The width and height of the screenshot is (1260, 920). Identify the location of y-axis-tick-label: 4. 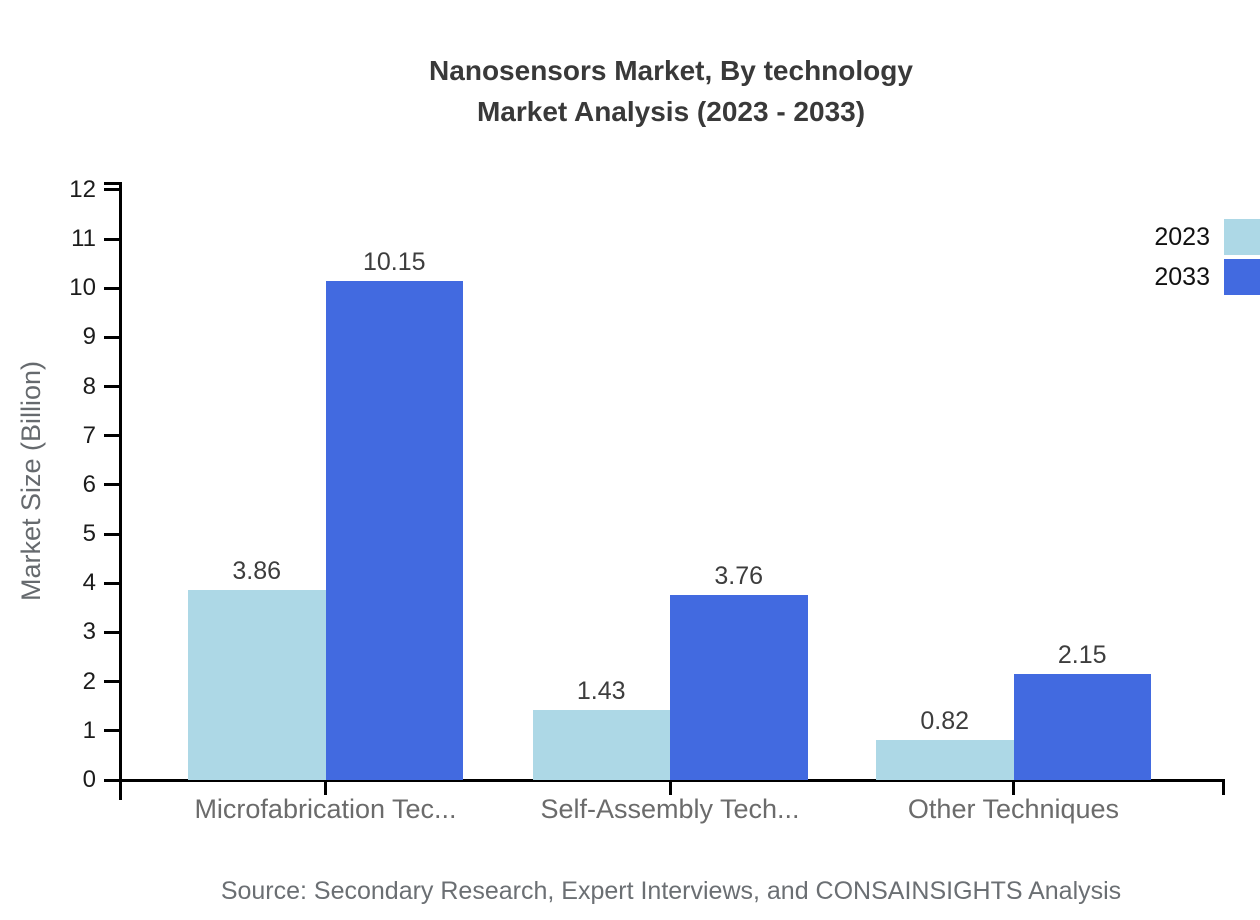
(89, 583).